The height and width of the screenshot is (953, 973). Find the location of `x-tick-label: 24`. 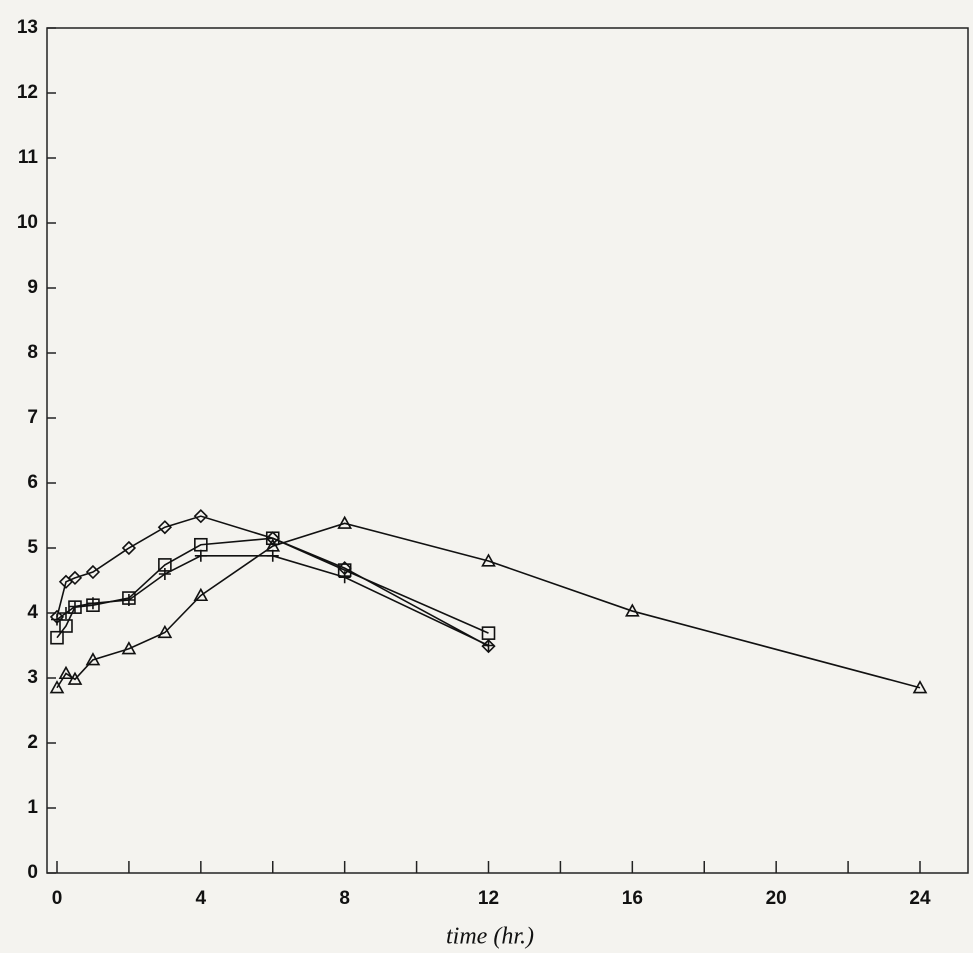

x-tick-label: 24 is located at coordinates (920, 898).